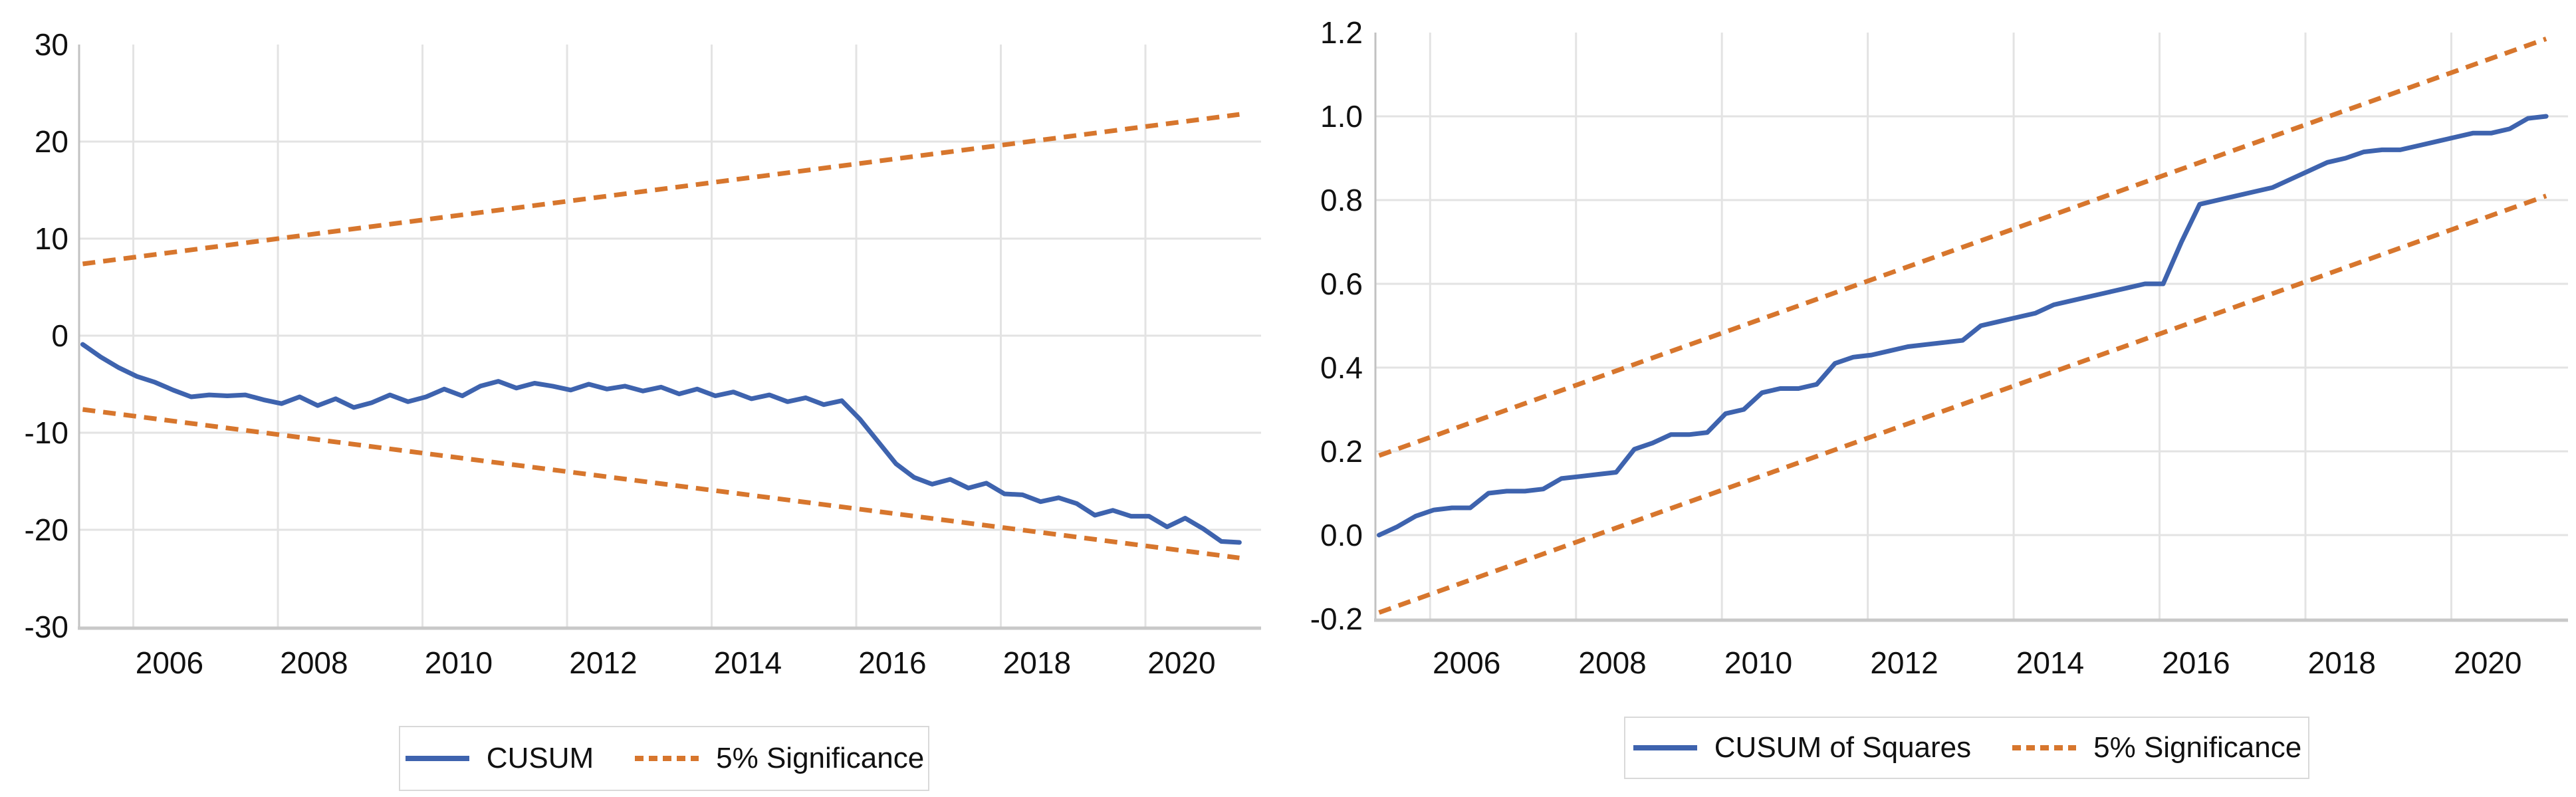 The width and height of the screenshot is (2576, 797). Describe the element at coordinates (59, 335) in the screenshot. I see `y-tick-label-0: 0` at that location.